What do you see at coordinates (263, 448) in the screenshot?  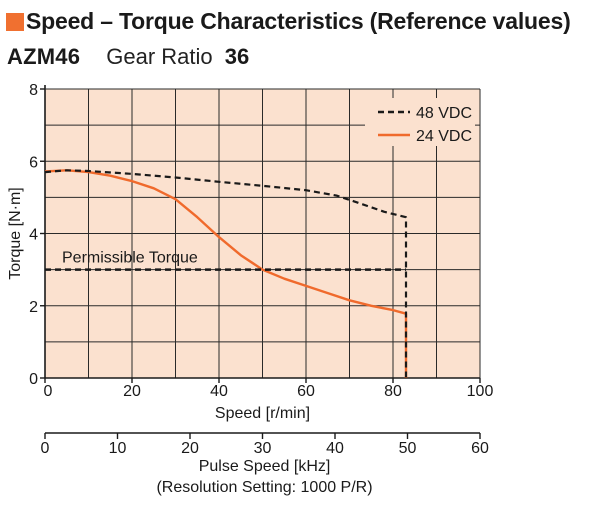 I see `pulse-axis-tick-label: 30` at bounding box center [263, 448].